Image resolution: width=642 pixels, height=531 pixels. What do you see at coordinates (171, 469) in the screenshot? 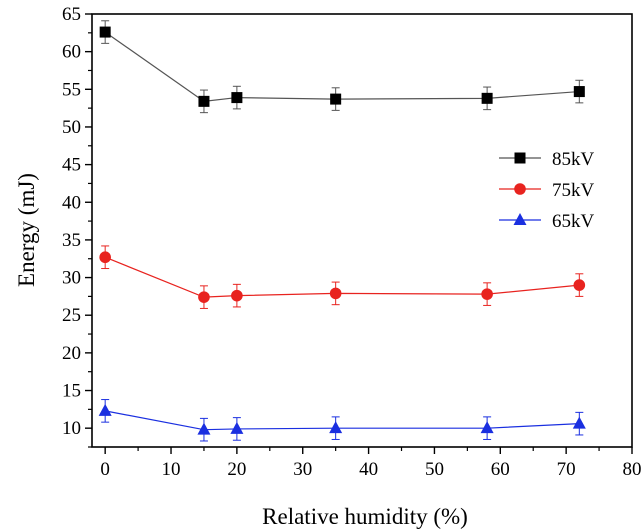
I see `x-tick-label: 10` at bounding box center [171, 469].